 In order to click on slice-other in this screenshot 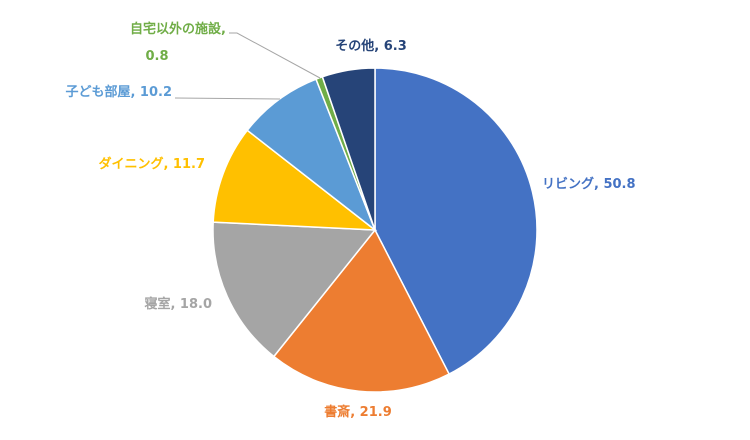, I will do `click(348, 149)`.